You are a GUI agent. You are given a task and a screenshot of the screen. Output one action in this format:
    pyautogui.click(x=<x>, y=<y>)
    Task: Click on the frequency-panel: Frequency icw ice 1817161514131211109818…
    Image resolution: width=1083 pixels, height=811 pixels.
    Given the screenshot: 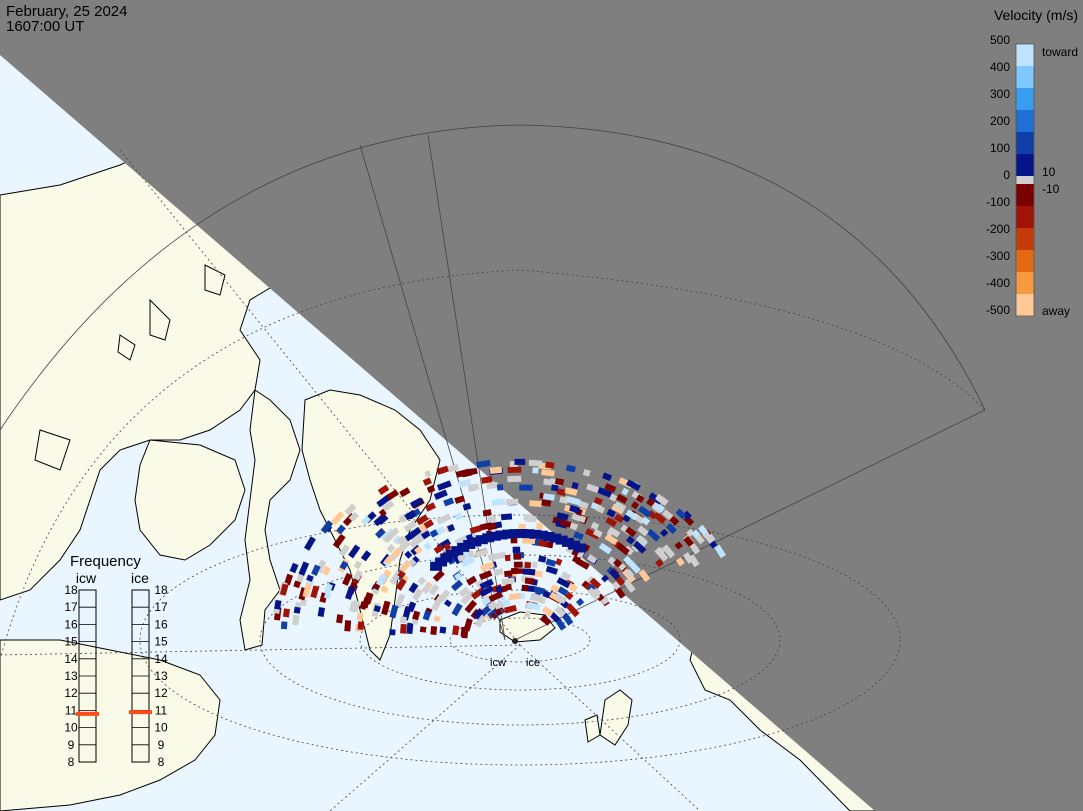 What is the action you would take?
    pyautogui.click(x=116, y=661)
    